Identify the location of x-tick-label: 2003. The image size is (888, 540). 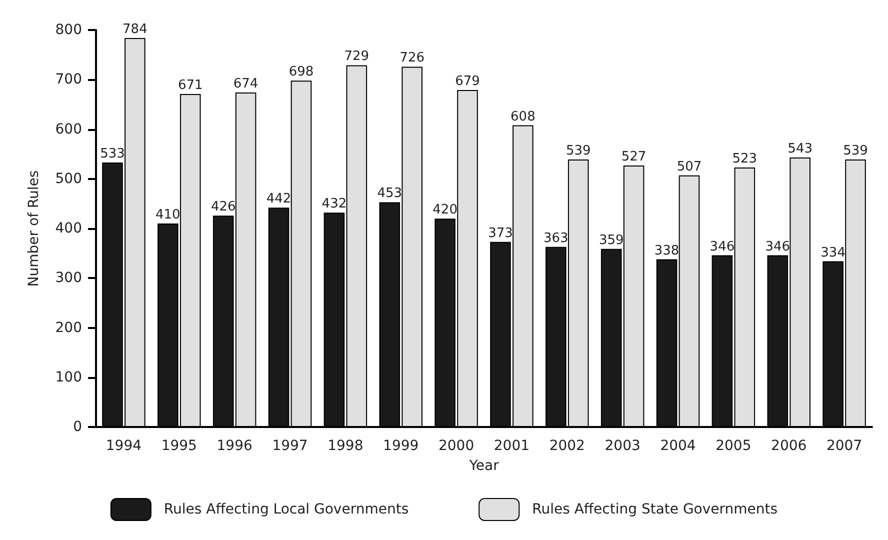
(622, 446).